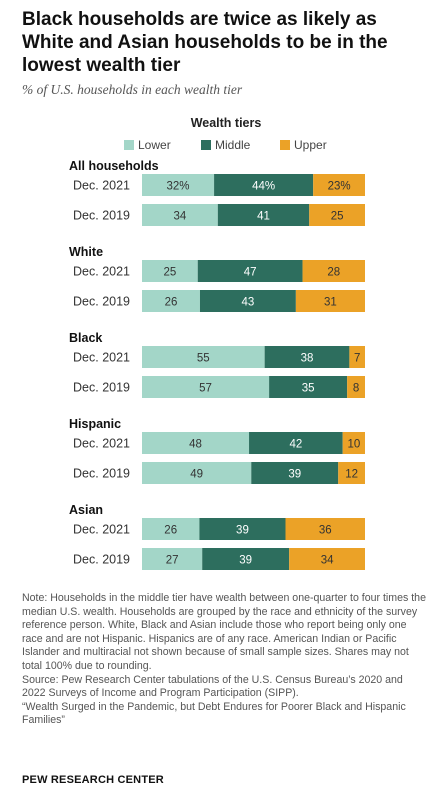  I want to click on pew-logo-text: PEW RESEARCH CENTER, so click(93, 780).